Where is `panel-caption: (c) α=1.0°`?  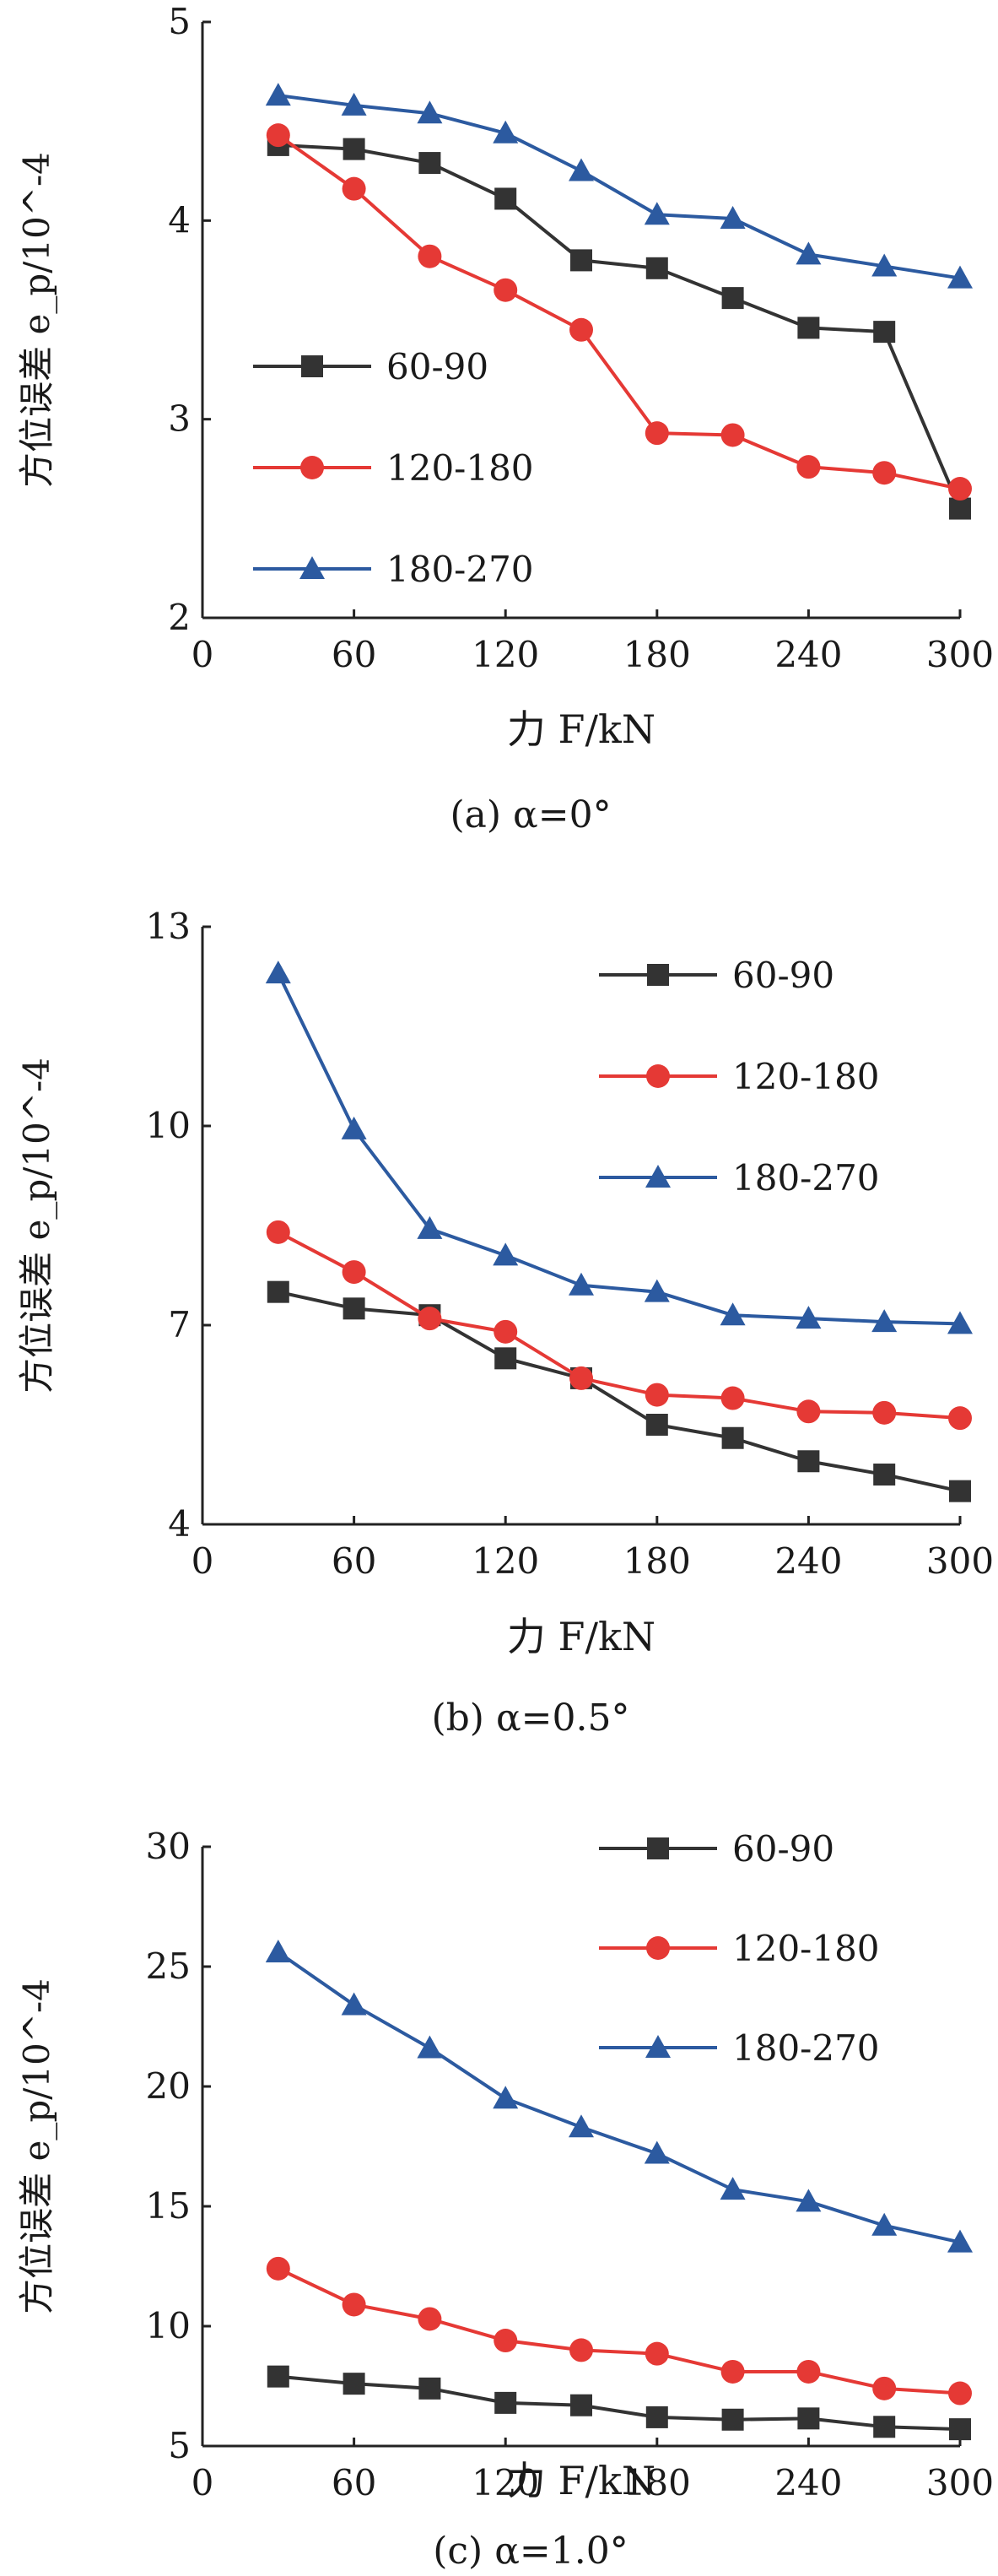 panel-caption: (c) α=1.0° is located at coordinates (530, 2551).